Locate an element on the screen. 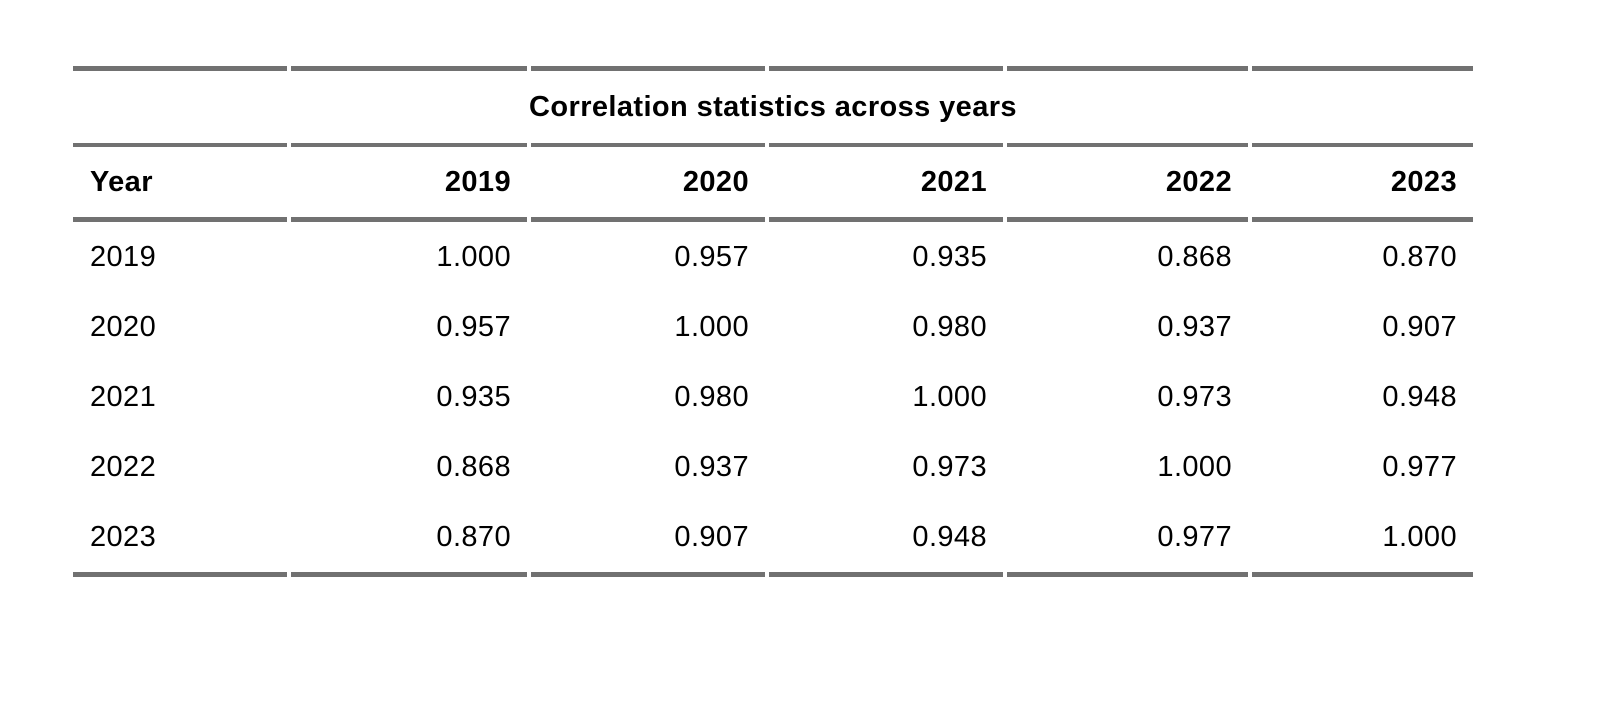  row-label: 2022 is located at coordinates (123, 466).